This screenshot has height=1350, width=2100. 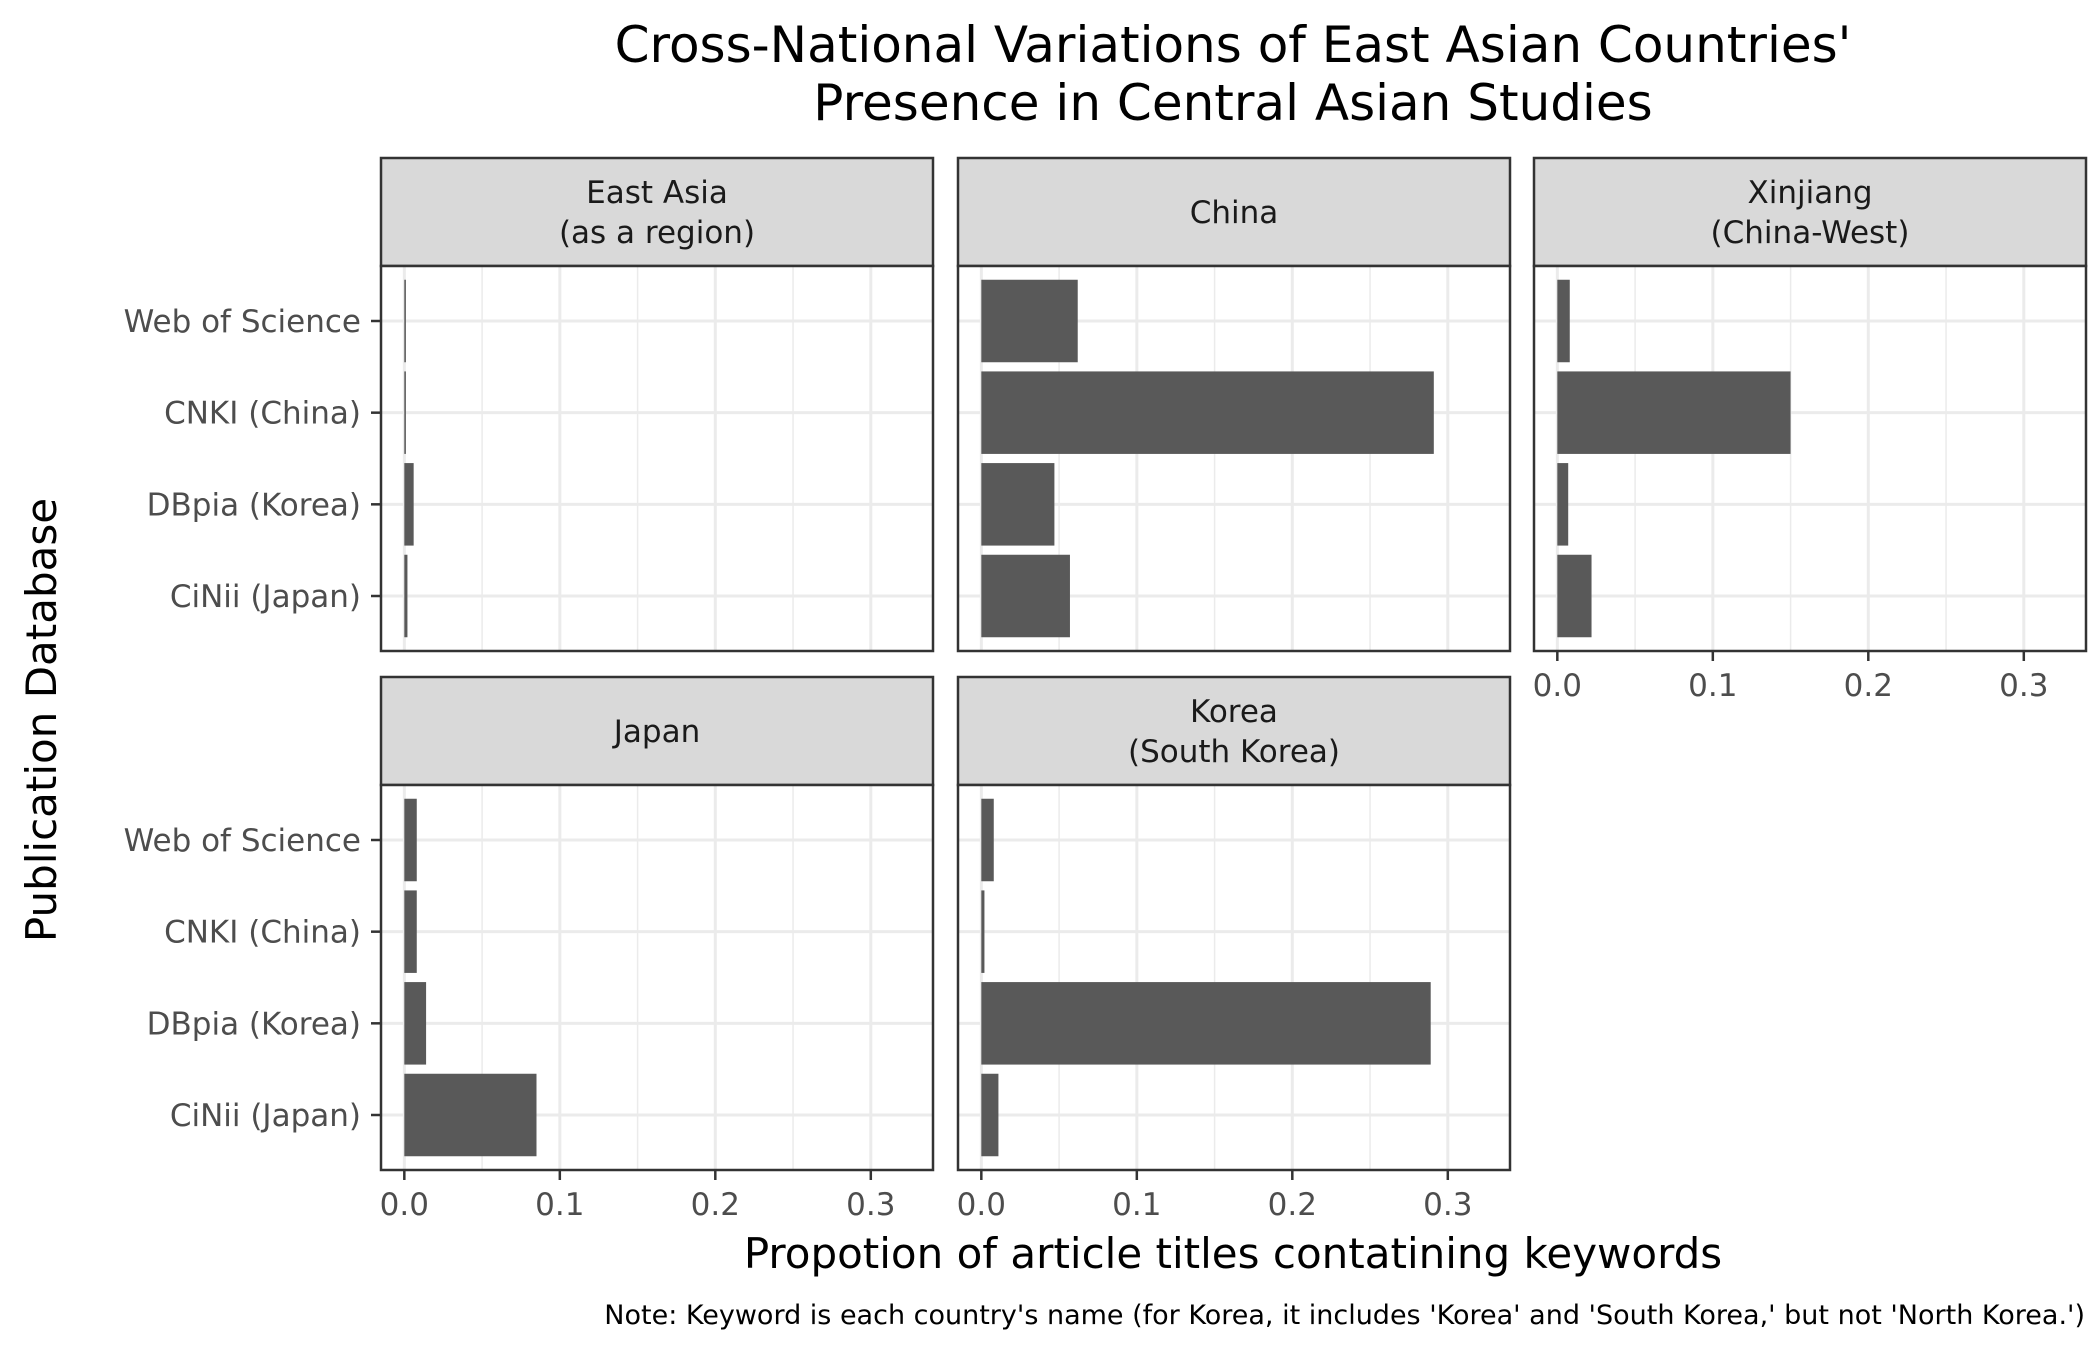 I want to click on bar-east-asia-web-of-science, so click(x=405, y=321).